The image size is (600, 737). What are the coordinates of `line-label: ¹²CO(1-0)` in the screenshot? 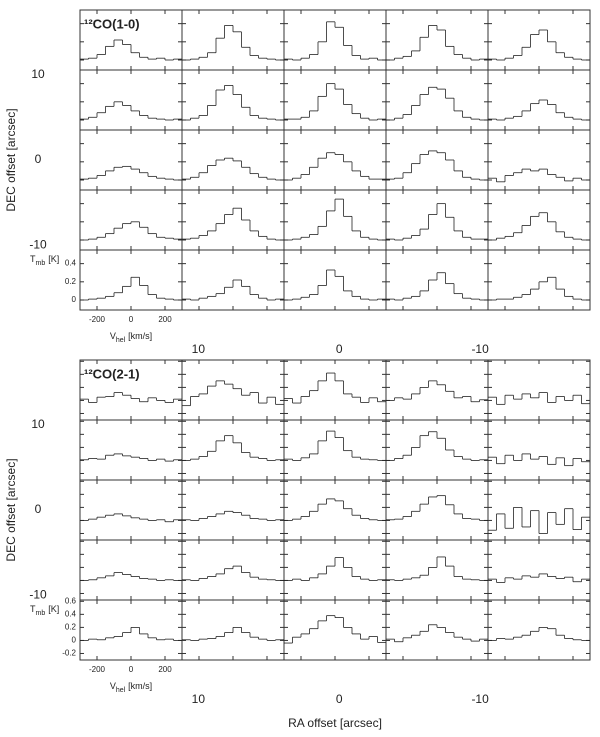 It's located at (112, 23).